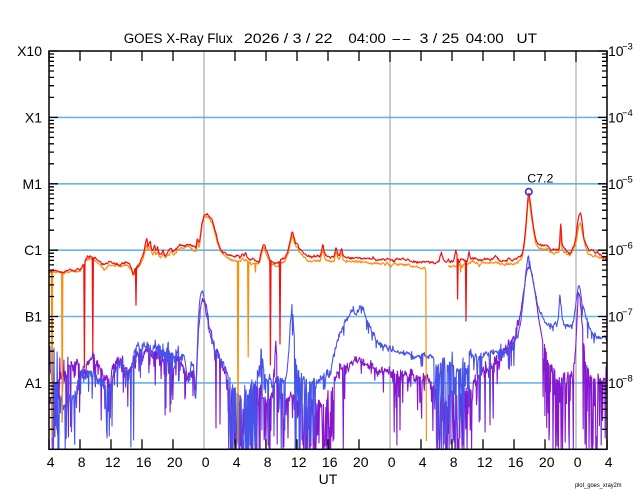 Image resolution: width=640 pixels, height=500 pixels. I want to click on svg-text: −6, so click(627, 246).